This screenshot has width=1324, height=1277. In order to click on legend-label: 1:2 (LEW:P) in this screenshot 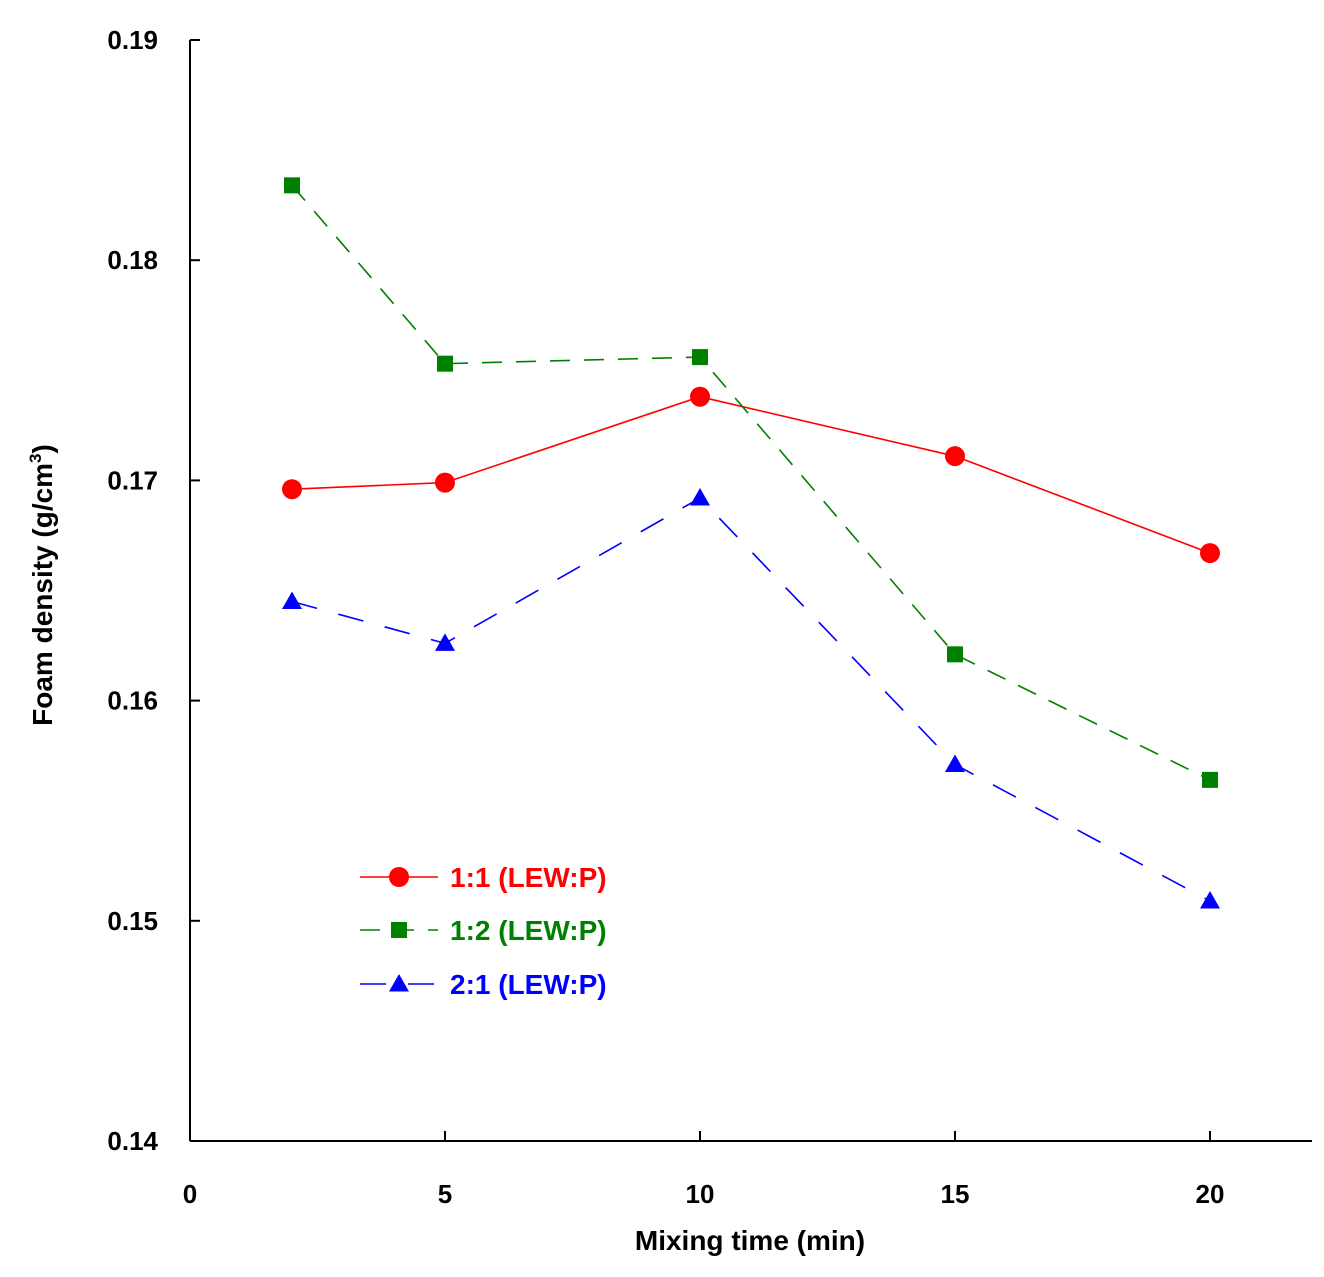, I will do `click(528, 930)`.